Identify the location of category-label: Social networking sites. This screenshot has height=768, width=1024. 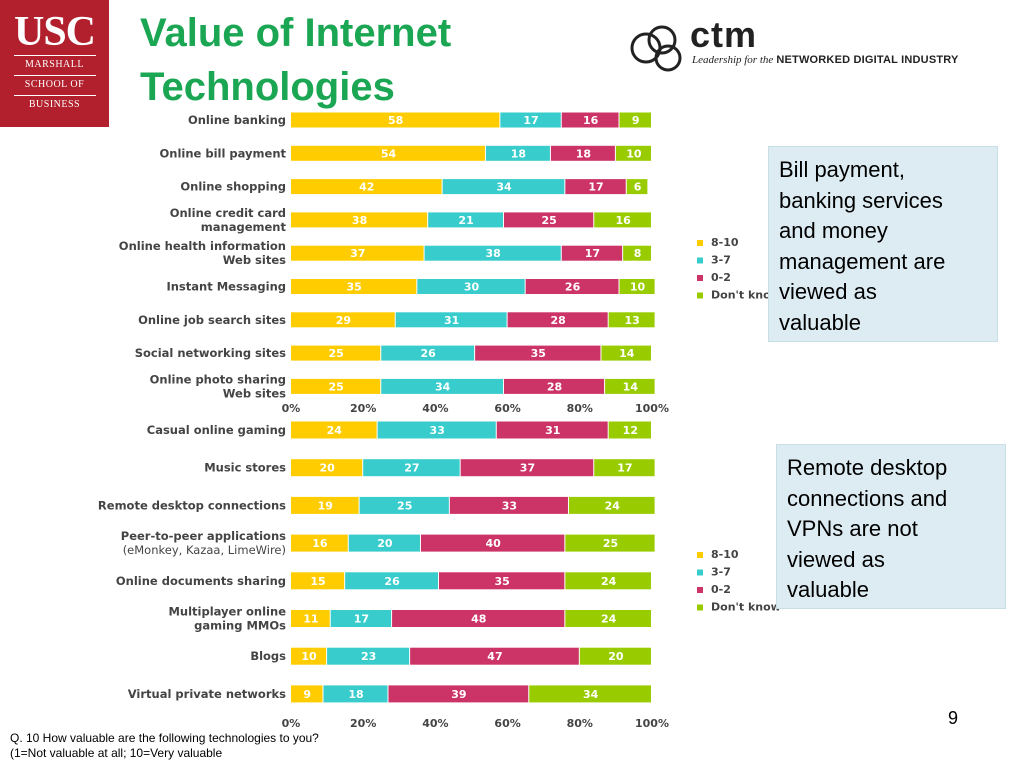
(210, 353).